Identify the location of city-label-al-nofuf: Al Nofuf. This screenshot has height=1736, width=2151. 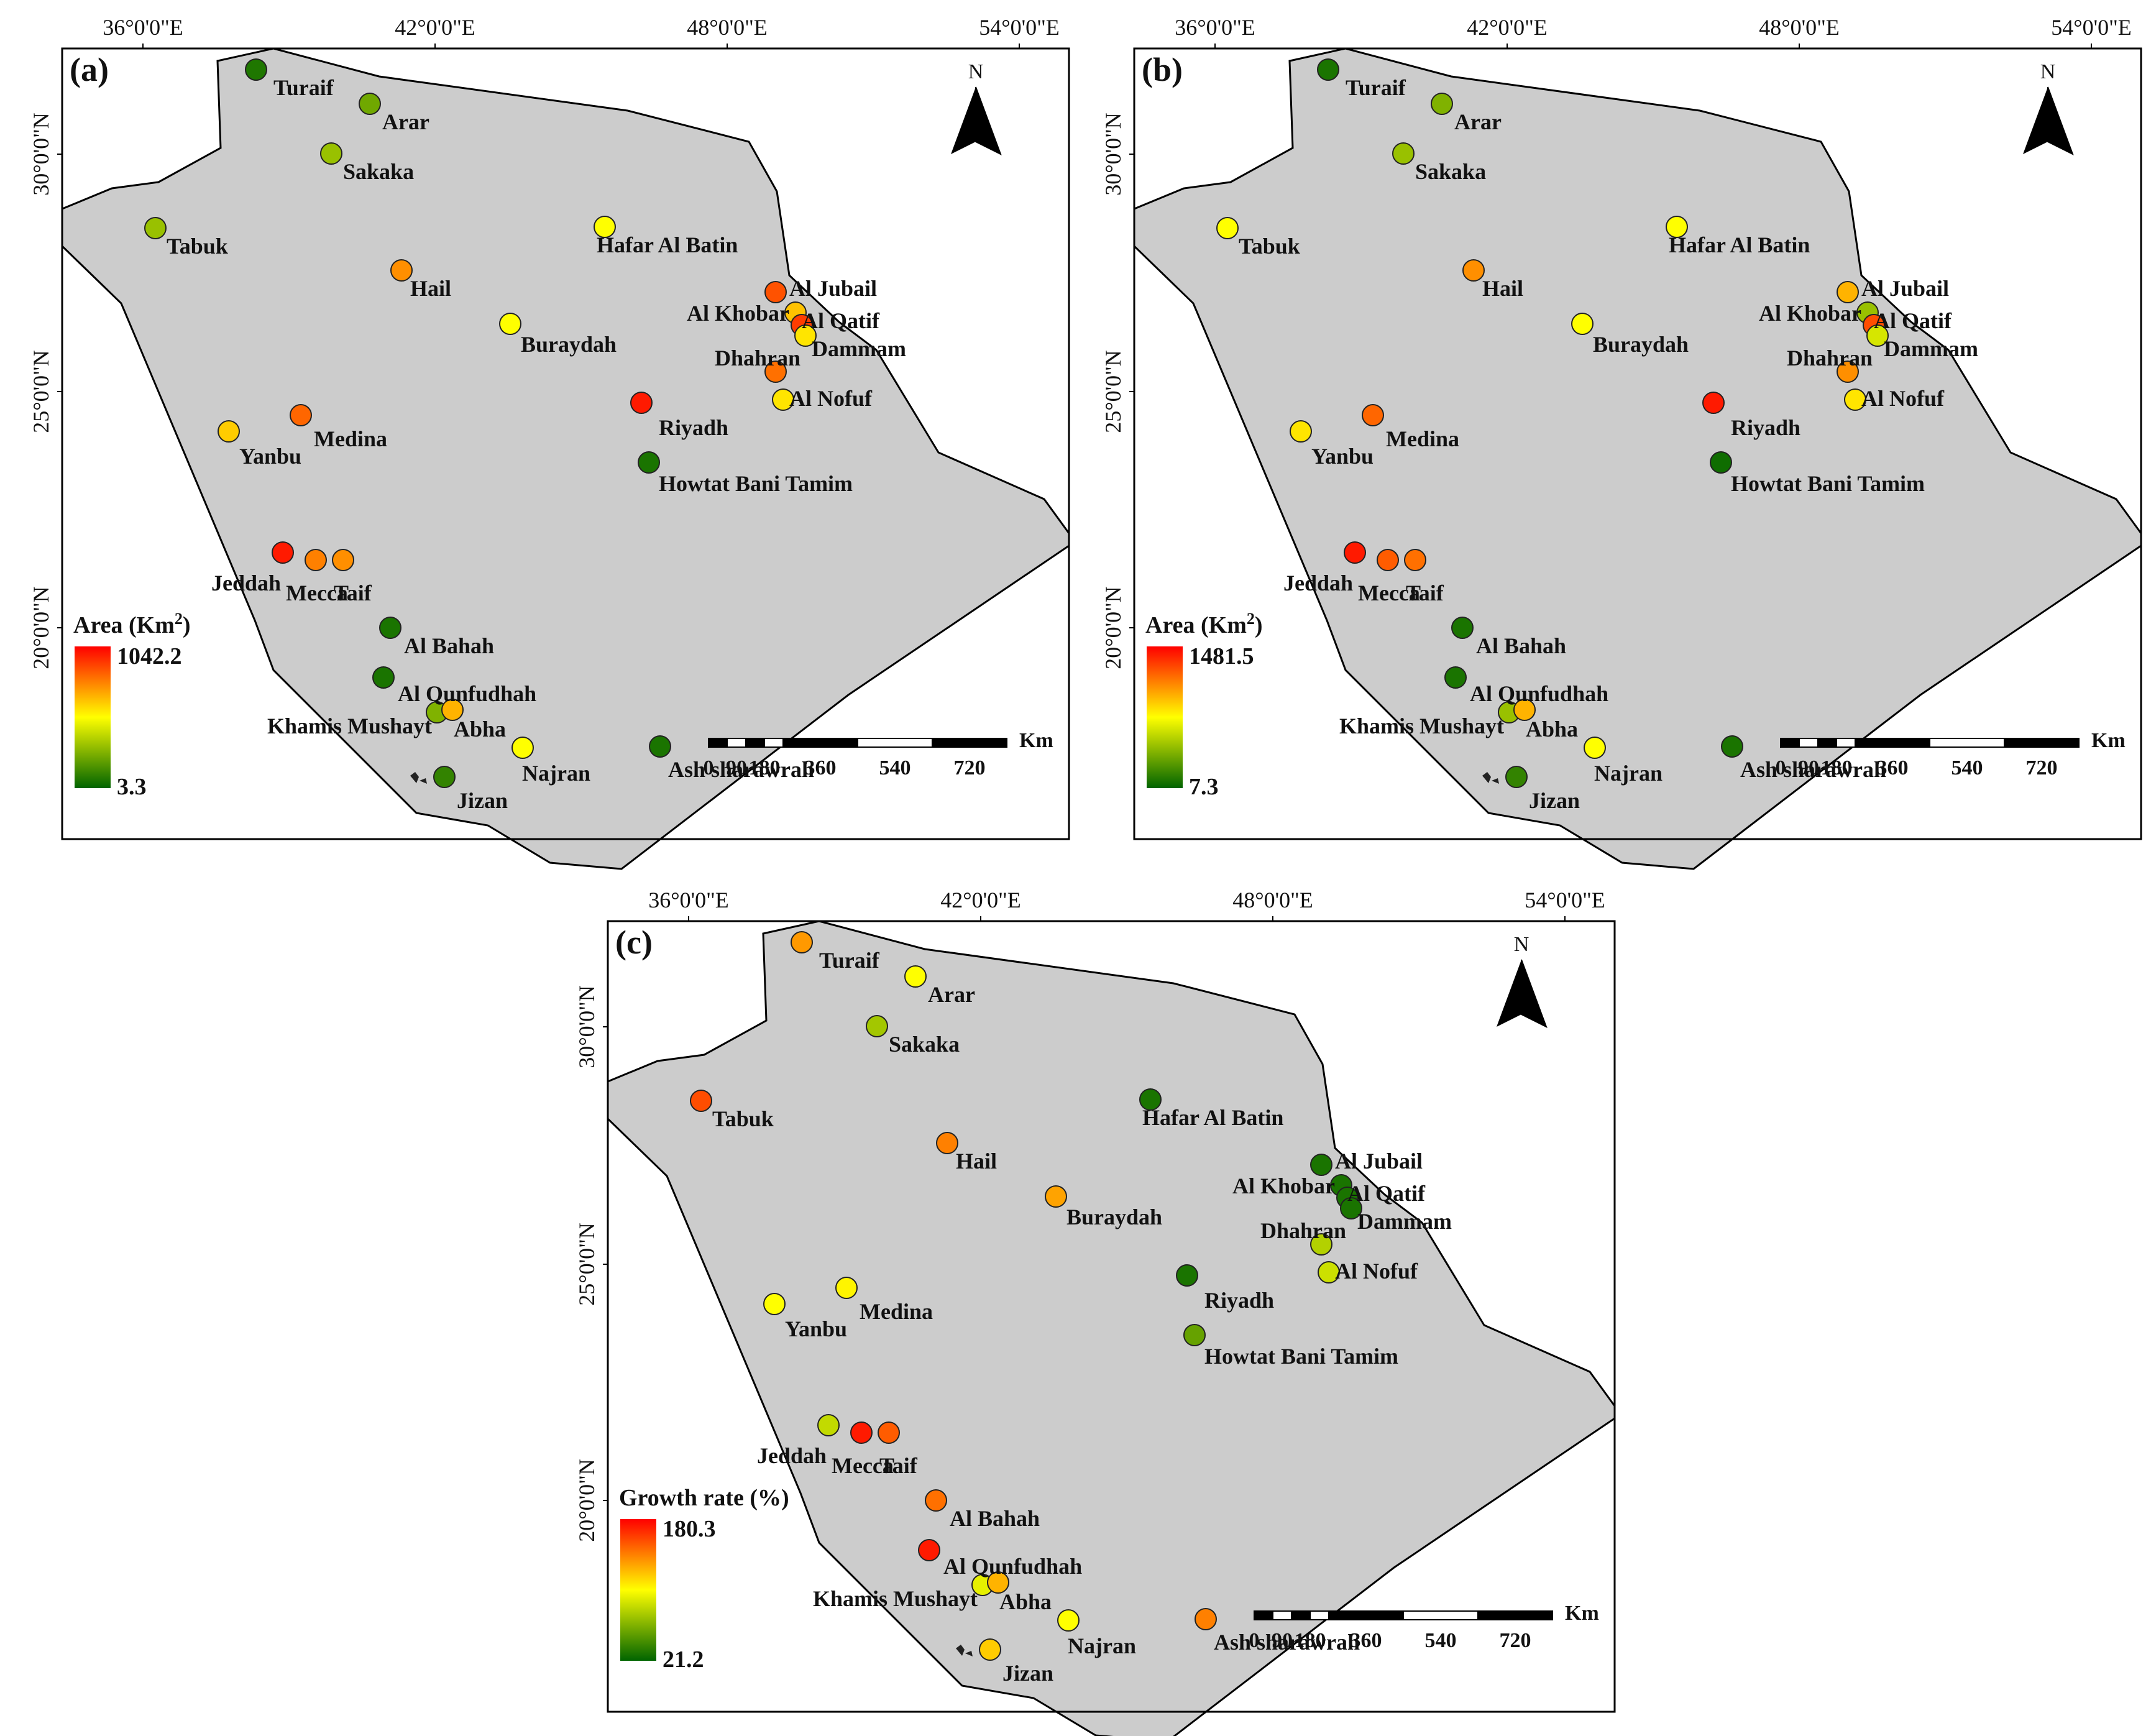
(831, 398).